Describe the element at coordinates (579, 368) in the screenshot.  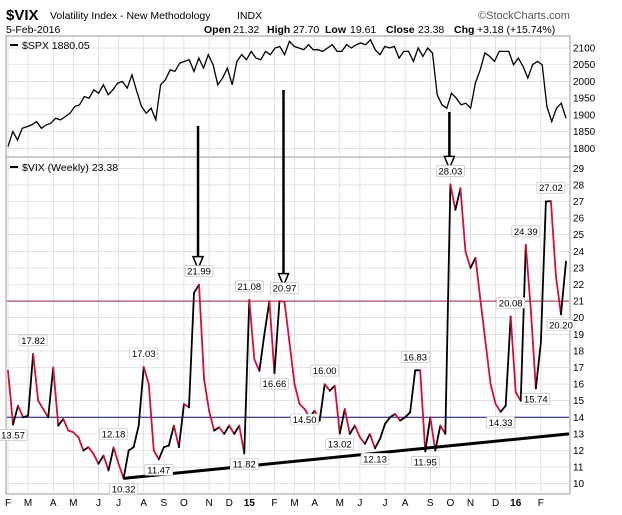
I see `vix-y-tick-label: 17` at that location.